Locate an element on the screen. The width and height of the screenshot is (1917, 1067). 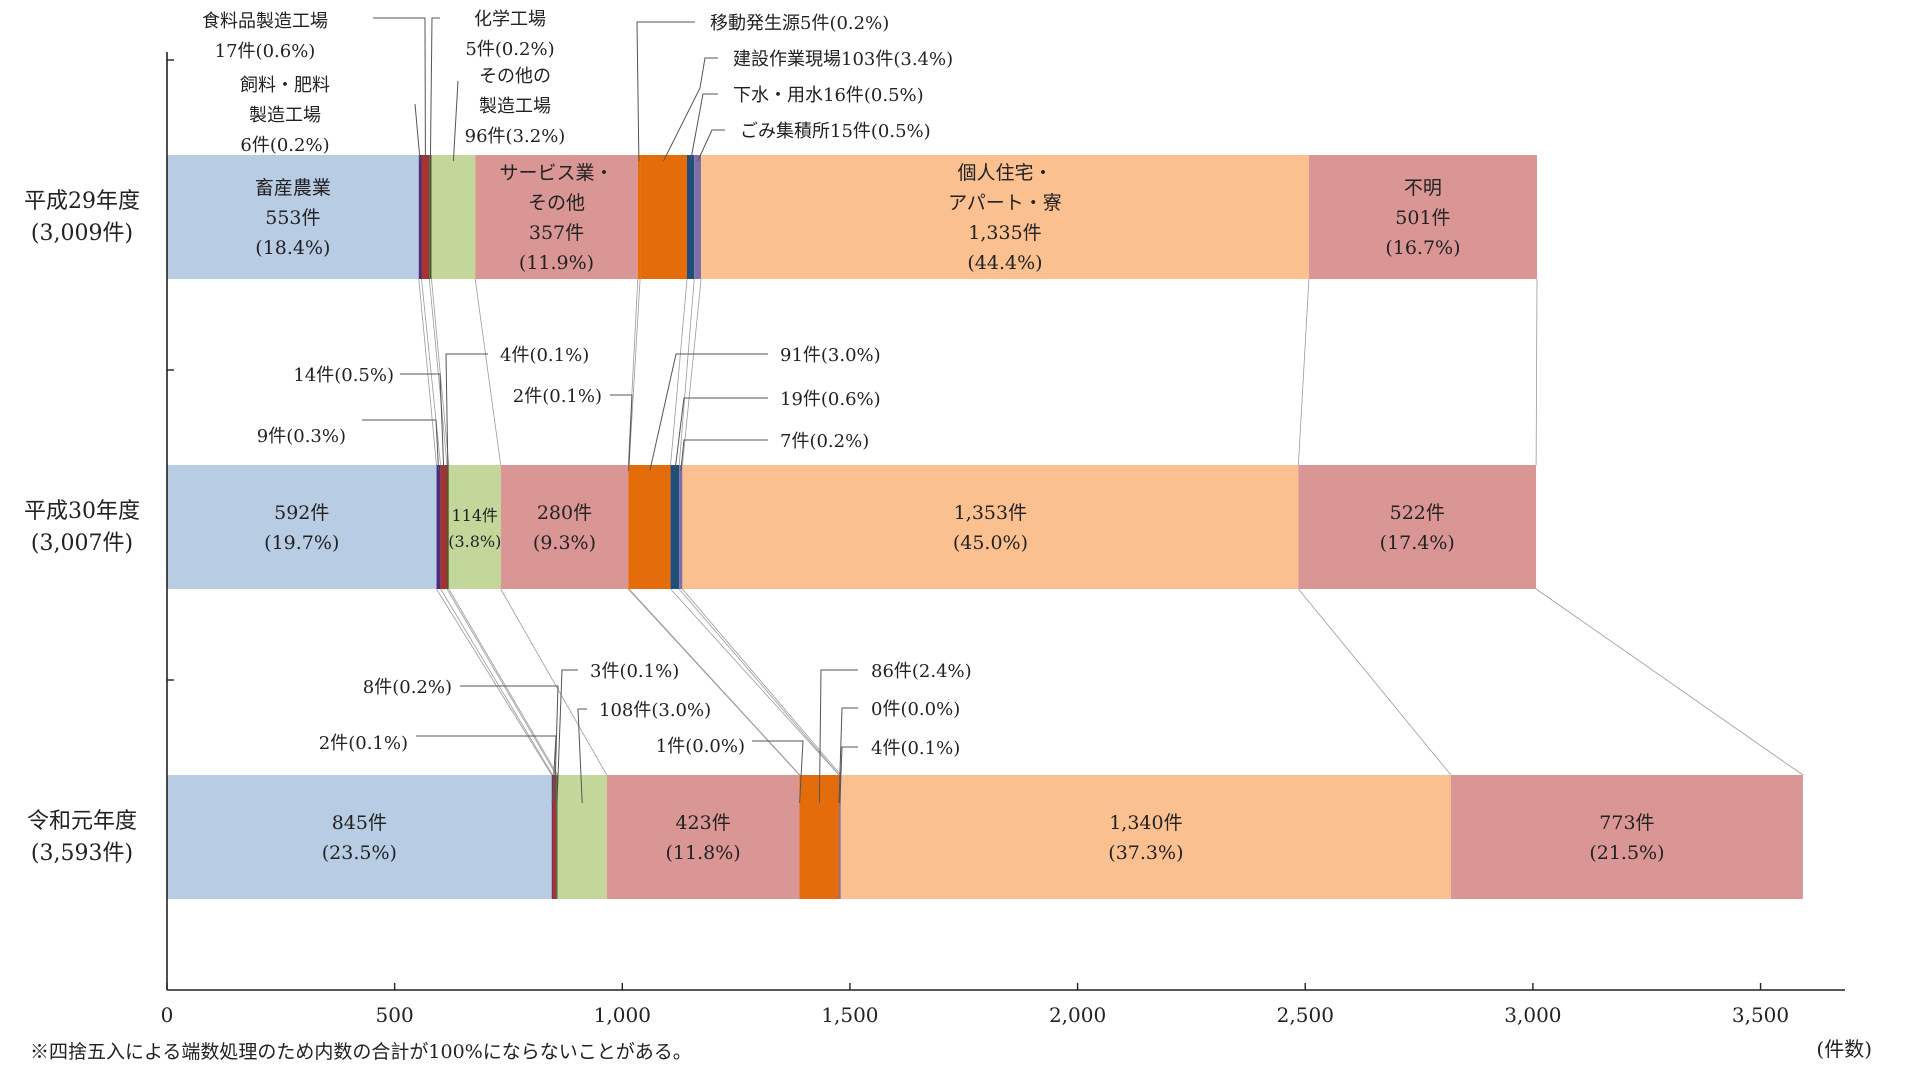
callout-label-garbage: 7件(0.2%) is located at coordinates (824, 441).